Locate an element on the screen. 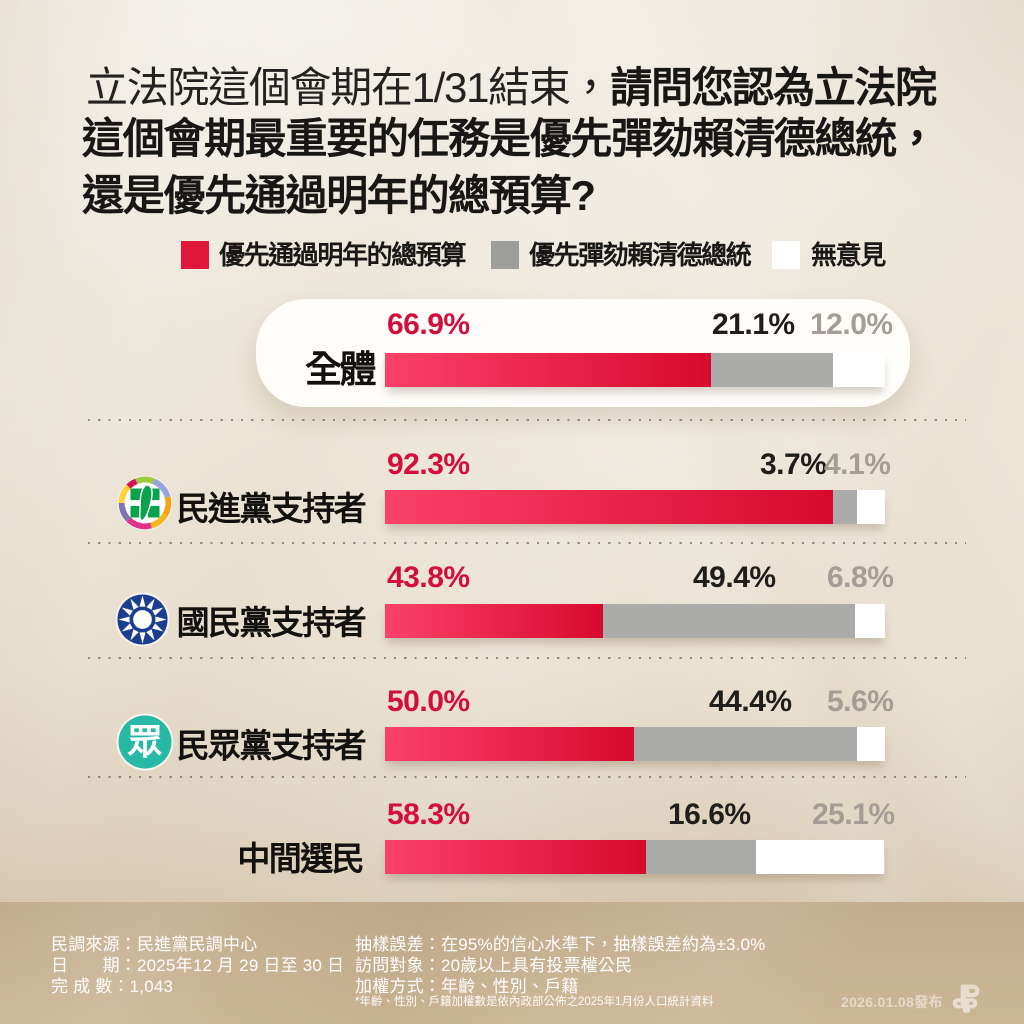 Image resolution: width=1024 pixels, height=1024 pixels. svg-text: 眾 is located at coordinates (144, 742).